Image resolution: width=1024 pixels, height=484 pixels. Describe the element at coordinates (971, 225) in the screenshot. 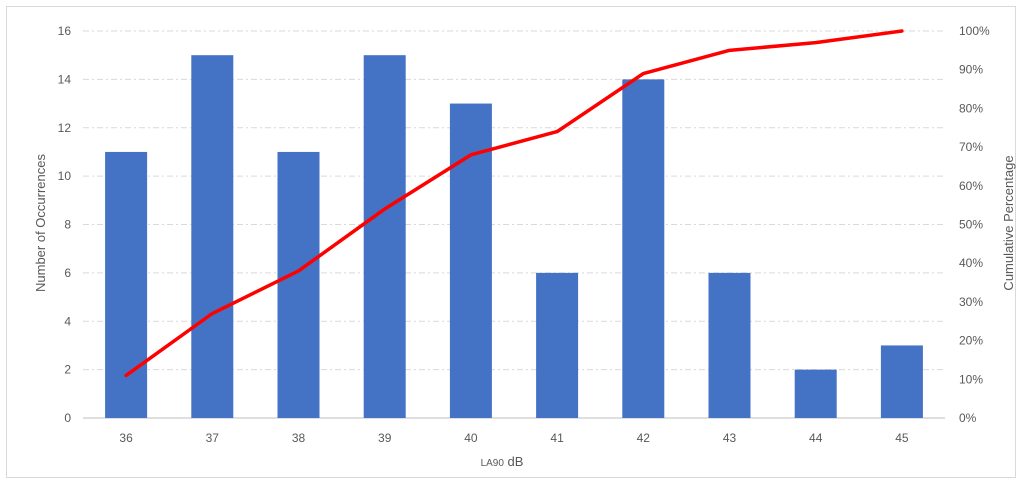

I see `y2-tick-label: 50%` at that location.